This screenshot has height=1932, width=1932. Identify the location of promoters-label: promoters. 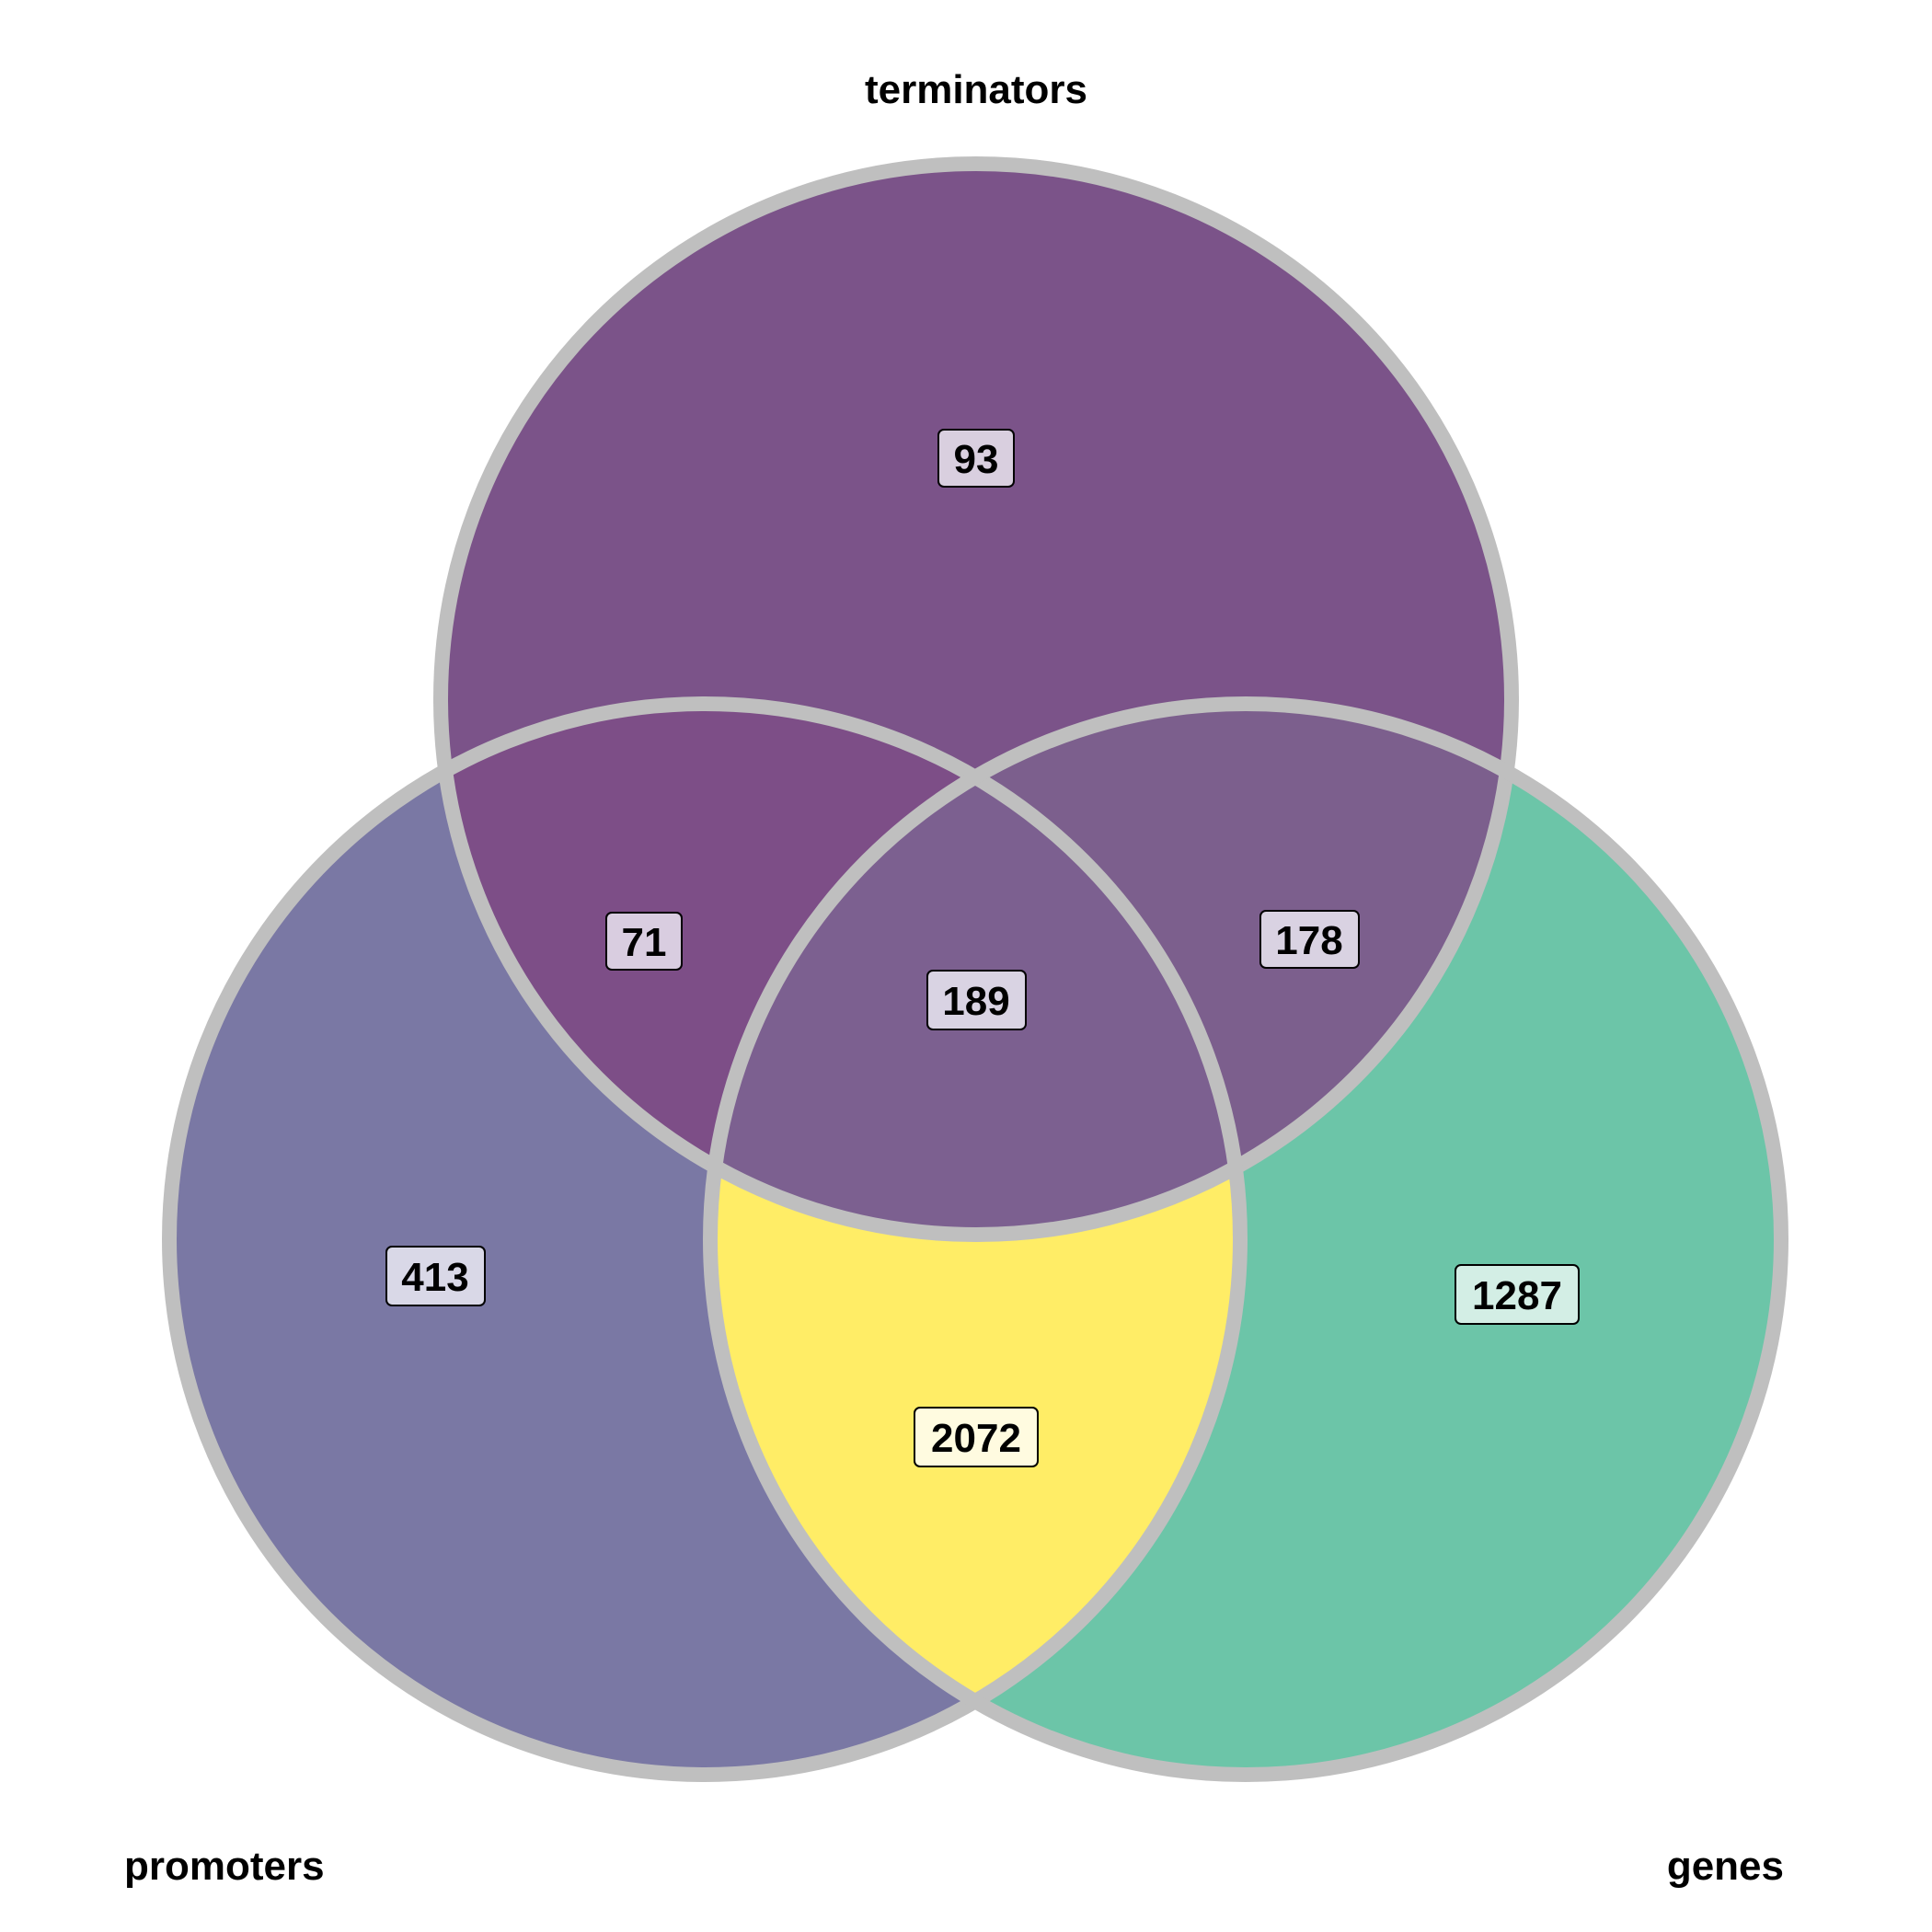
(224, 1866).